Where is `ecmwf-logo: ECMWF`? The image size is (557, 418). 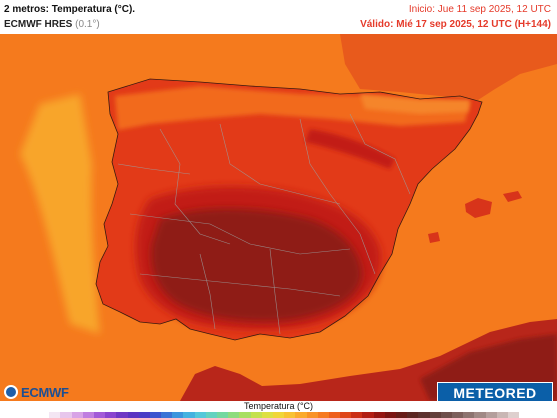
ecmwf-logo: ECMWF is located at coordinates (36, 392).